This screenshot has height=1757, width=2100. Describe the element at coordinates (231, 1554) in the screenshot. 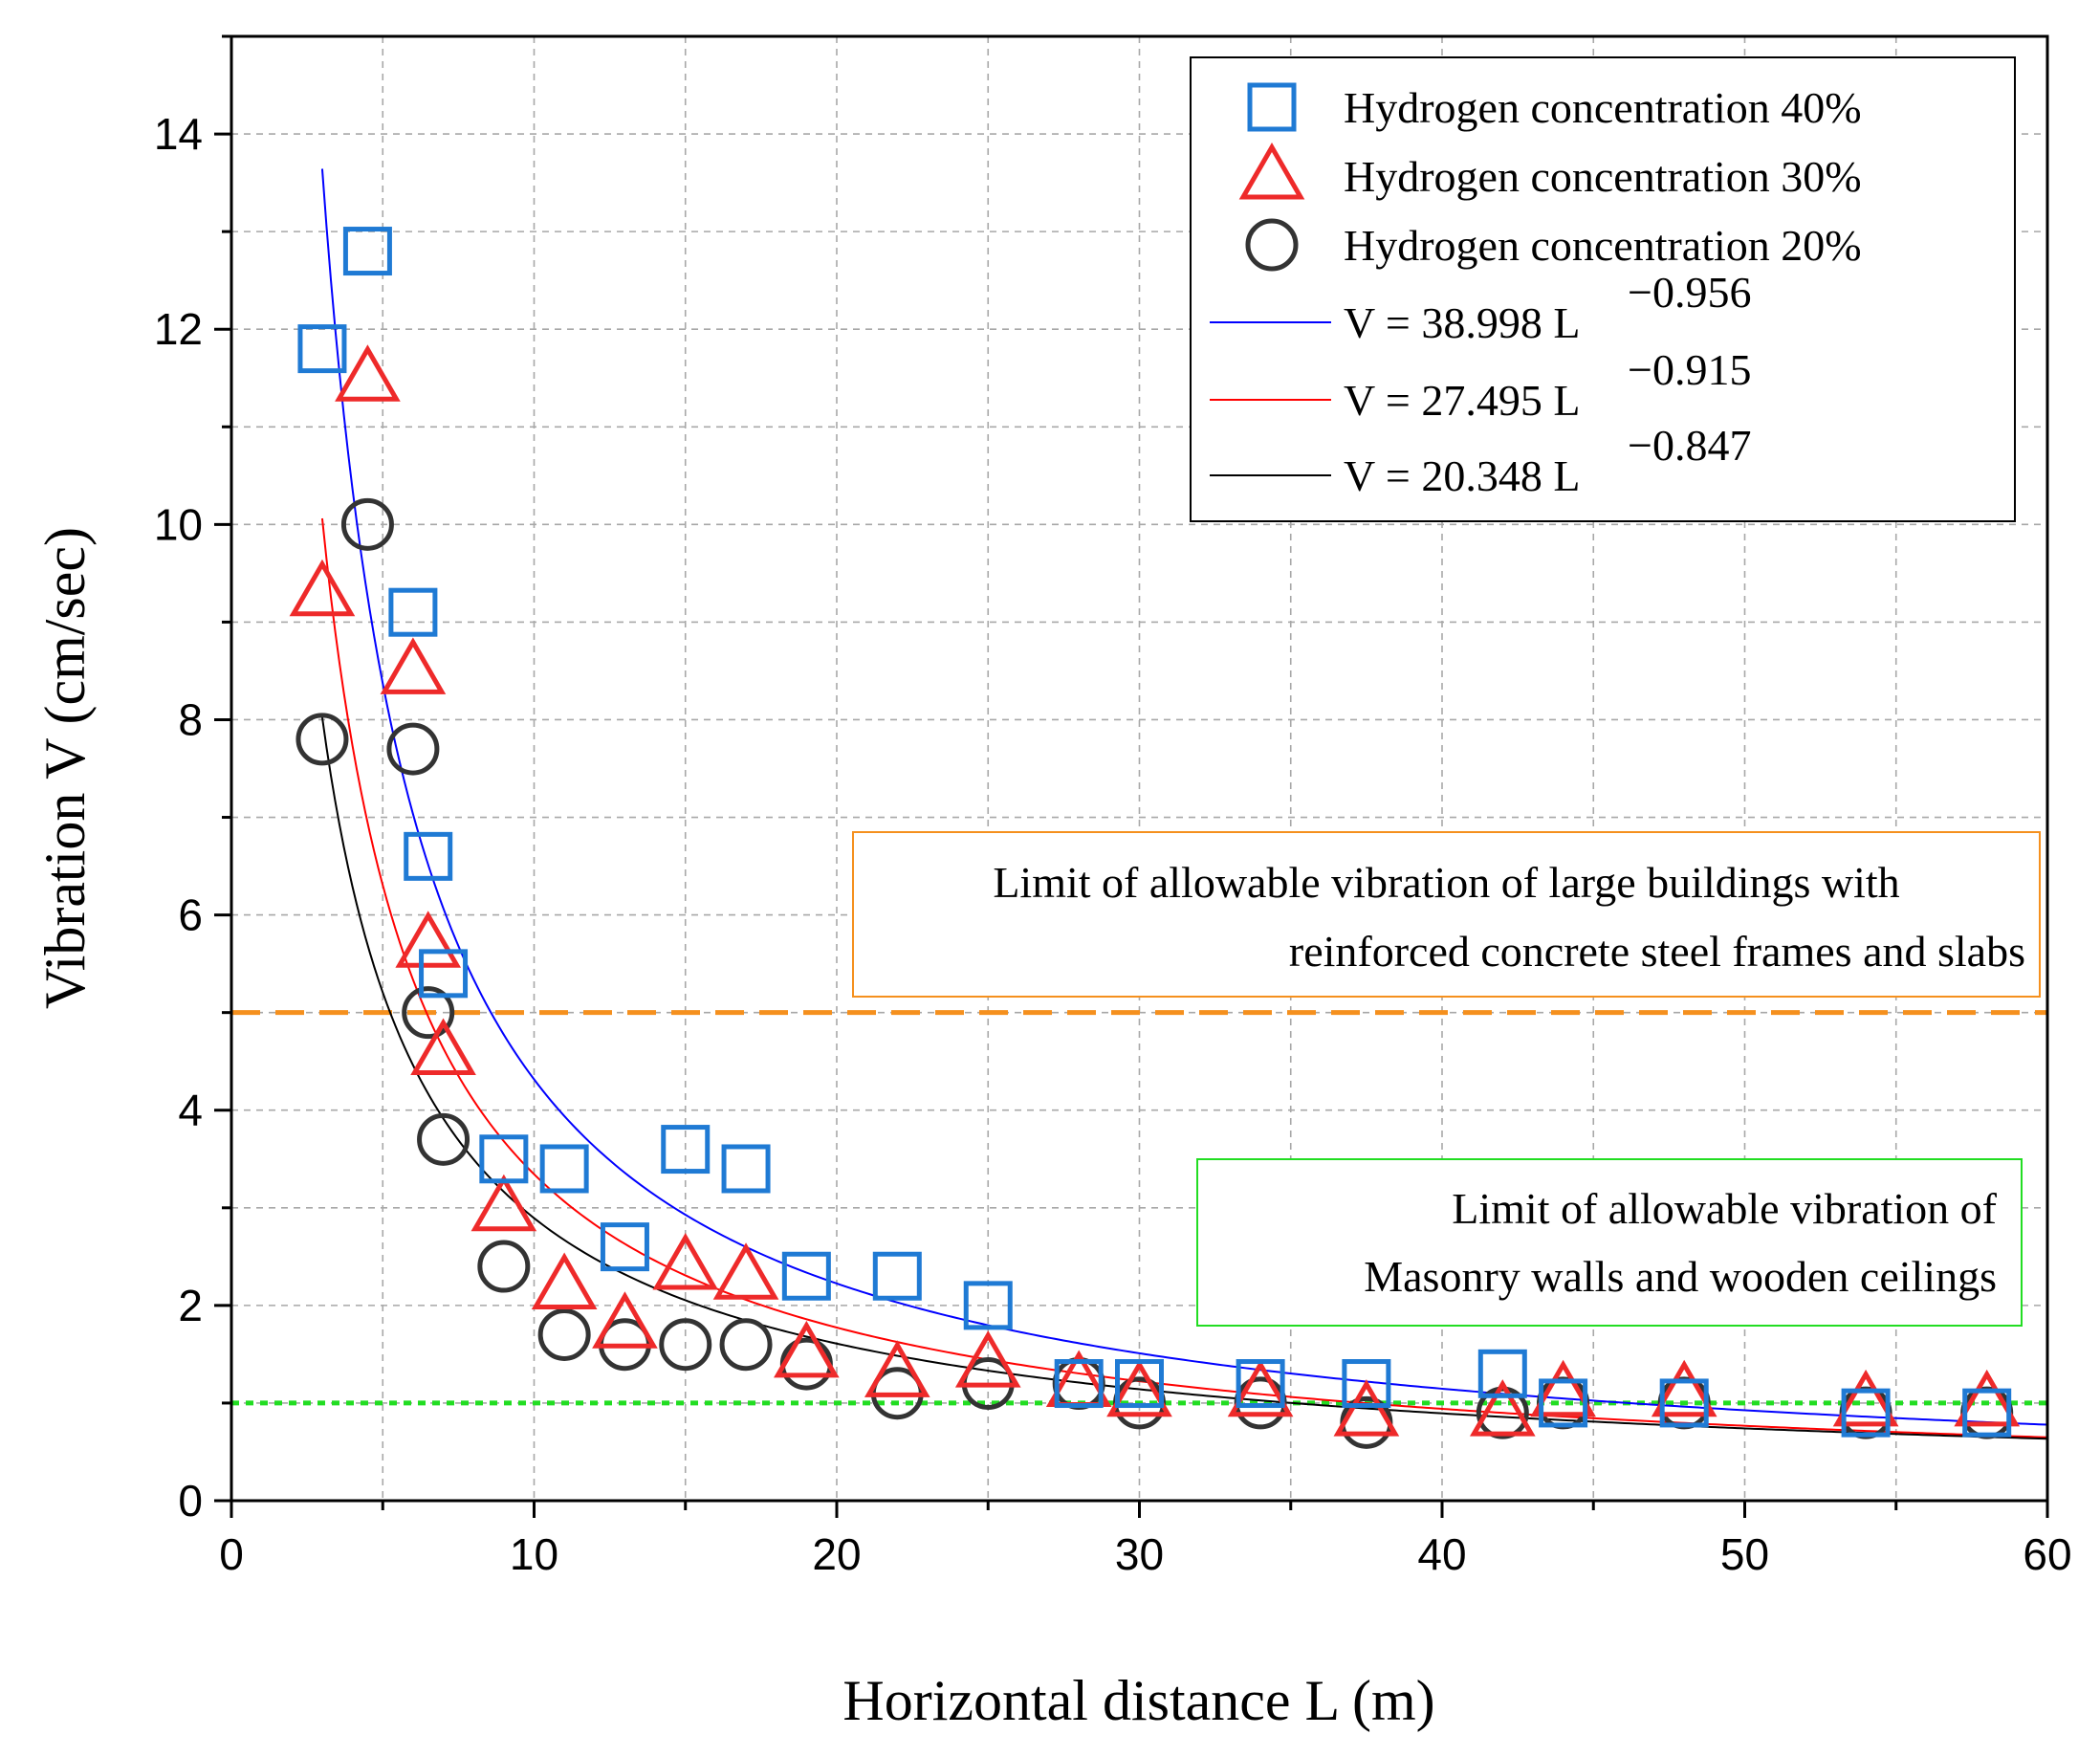

I see `x-tick-label: 0` at that location.